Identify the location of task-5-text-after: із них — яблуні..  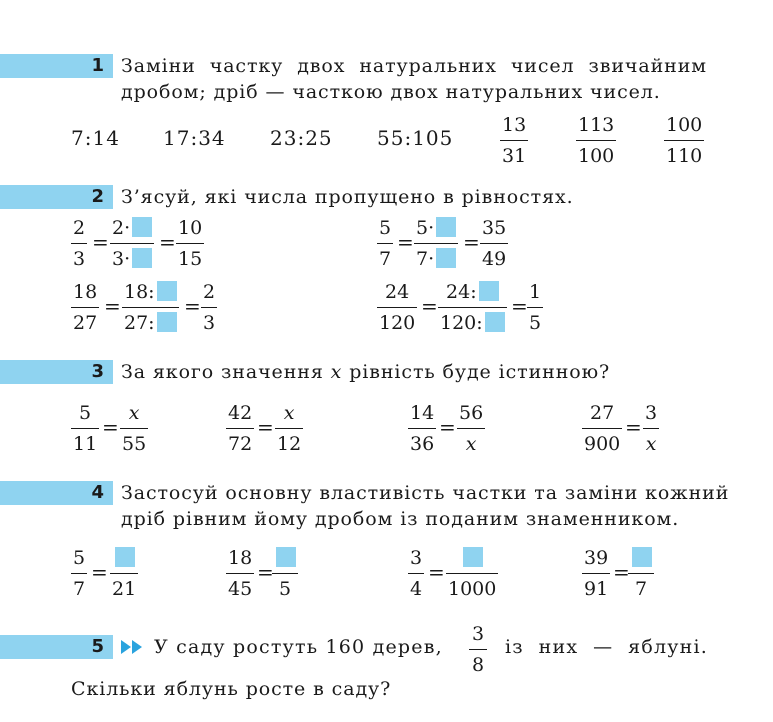
(606, 647).